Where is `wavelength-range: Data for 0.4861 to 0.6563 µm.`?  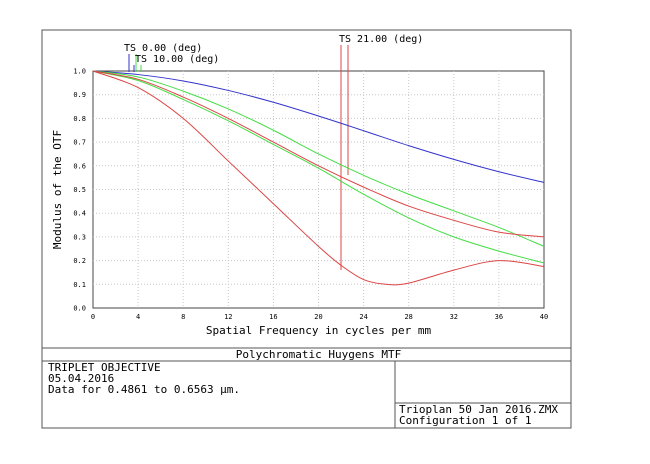
wavelength-range: Data for 0.4861 to 0.6563 µm. is located at coordinates (144, 389).